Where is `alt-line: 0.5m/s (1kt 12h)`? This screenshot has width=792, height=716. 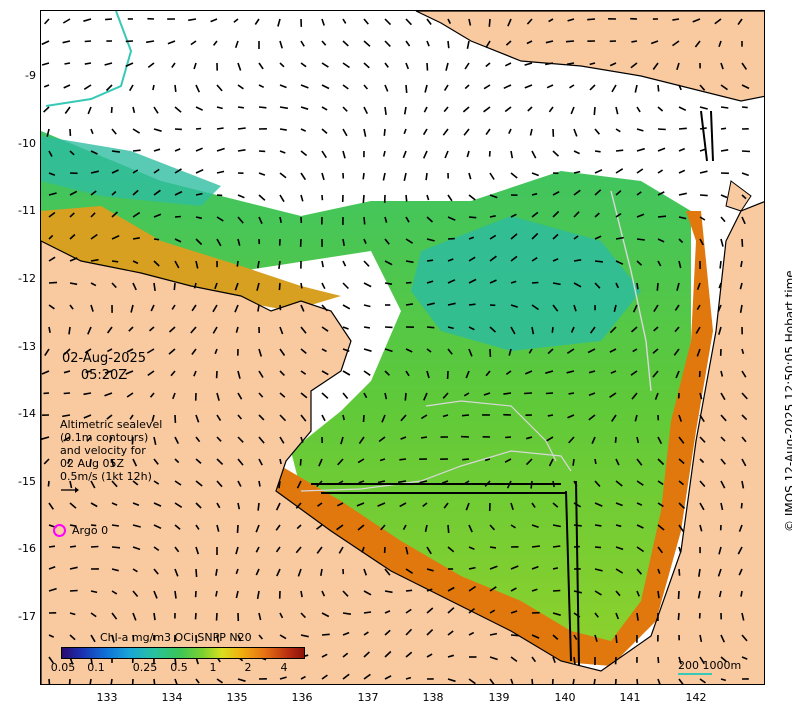
alt-line: 0.5m/s (1kt 12h) is located at coordinates (106, 476).